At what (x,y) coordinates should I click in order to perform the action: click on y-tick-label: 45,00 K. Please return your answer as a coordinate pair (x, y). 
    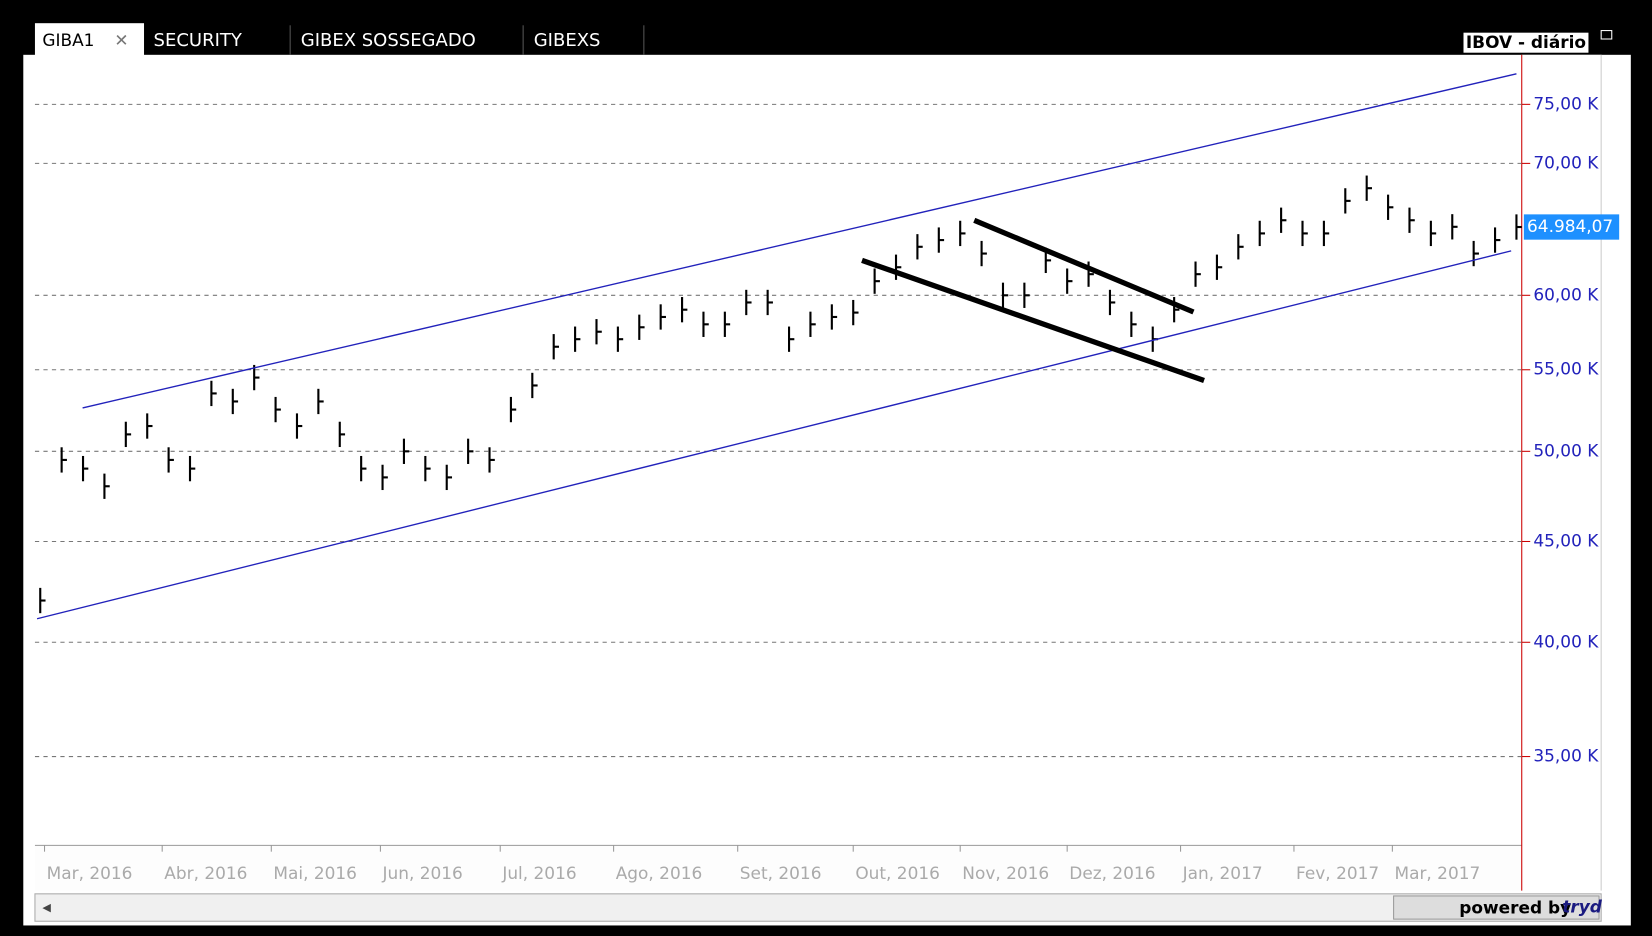
    Looking at the image, I should click on (1566, 541).